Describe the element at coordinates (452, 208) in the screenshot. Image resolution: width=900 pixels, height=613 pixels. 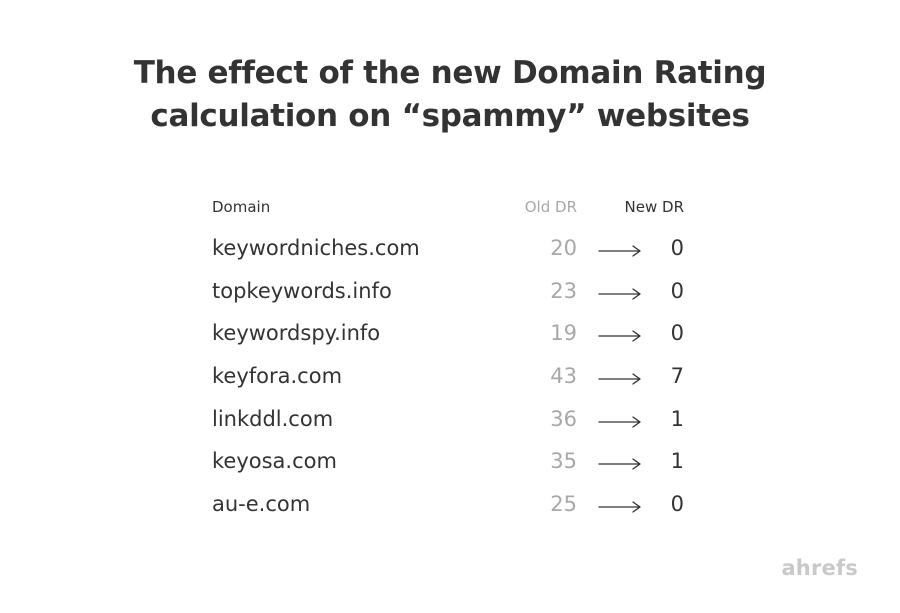
I see `table-header: Domain Old DR New DR` at that location.